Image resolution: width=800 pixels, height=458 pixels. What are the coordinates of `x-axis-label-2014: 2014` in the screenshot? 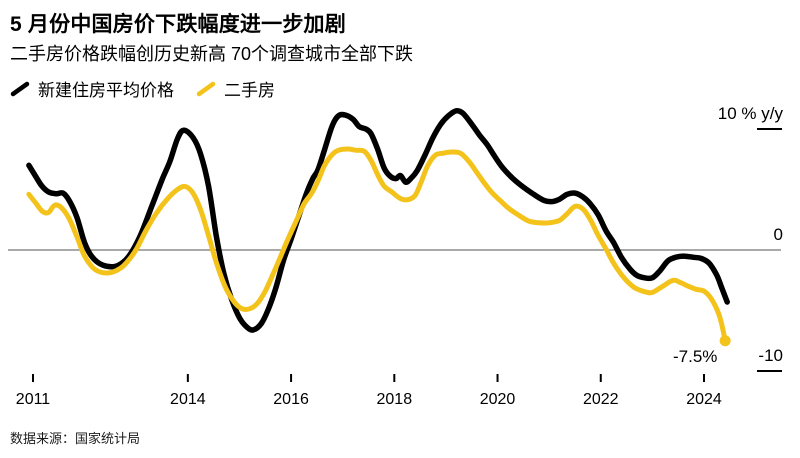 It's located at (188, 399).